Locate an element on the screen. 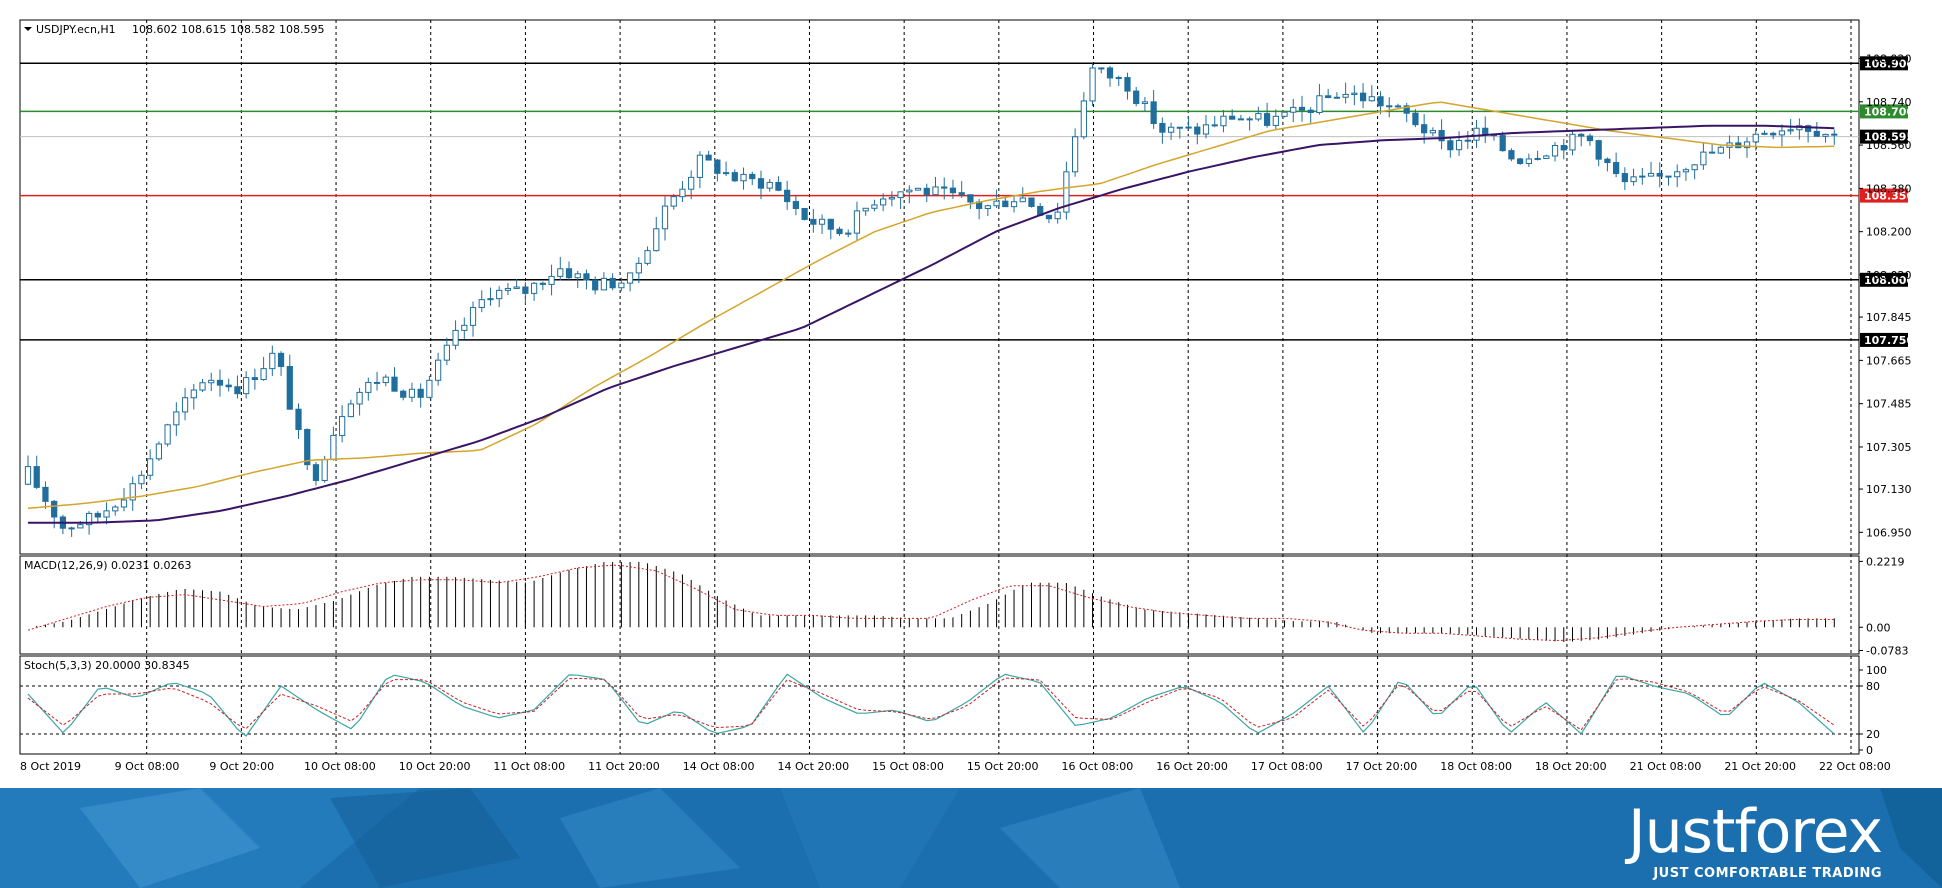  macd-tick-label: -0.0783 is located at coordinates (1887, 651).